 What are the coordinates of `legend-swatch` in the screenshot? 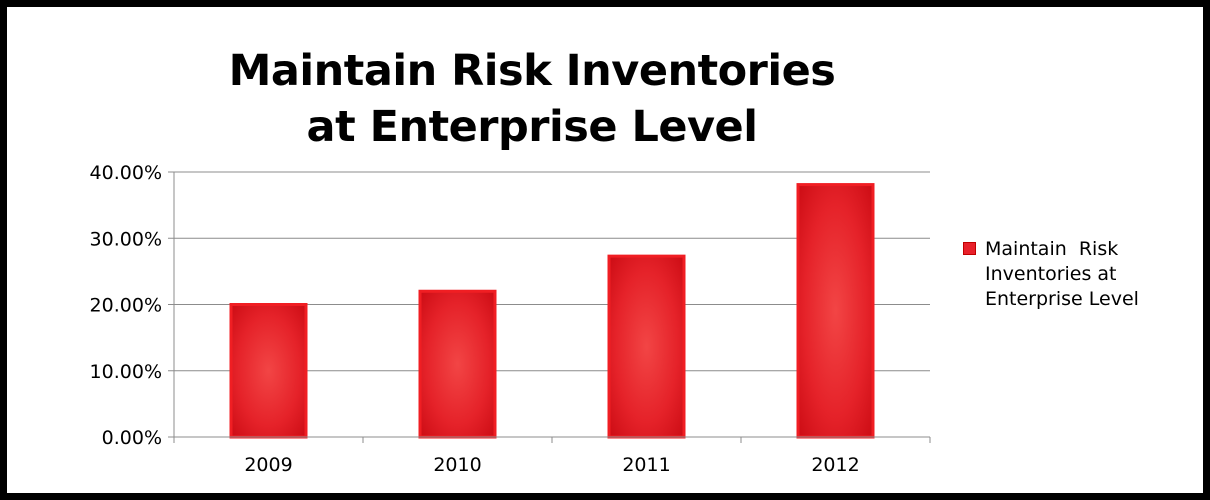 It's located at (969, 248).